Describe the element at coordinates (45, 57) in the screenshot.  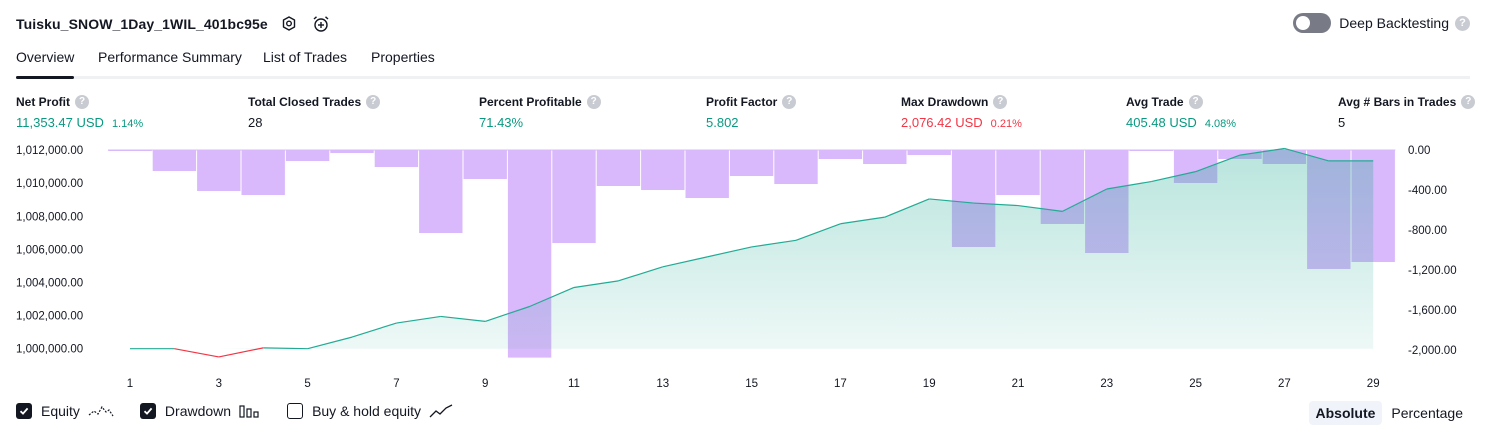
I see `tab-overview: Overview` at that location.